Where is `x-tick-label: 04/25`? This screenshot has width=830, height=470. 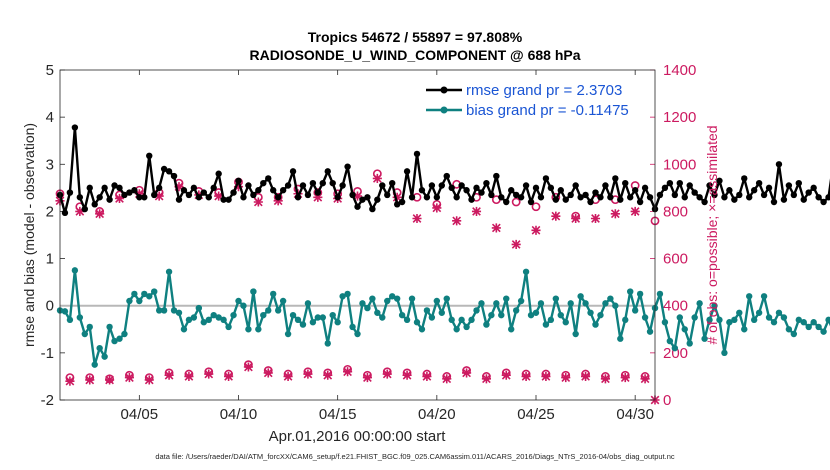
x-tick-label: 04/25 is located at coordinates (536, 414).